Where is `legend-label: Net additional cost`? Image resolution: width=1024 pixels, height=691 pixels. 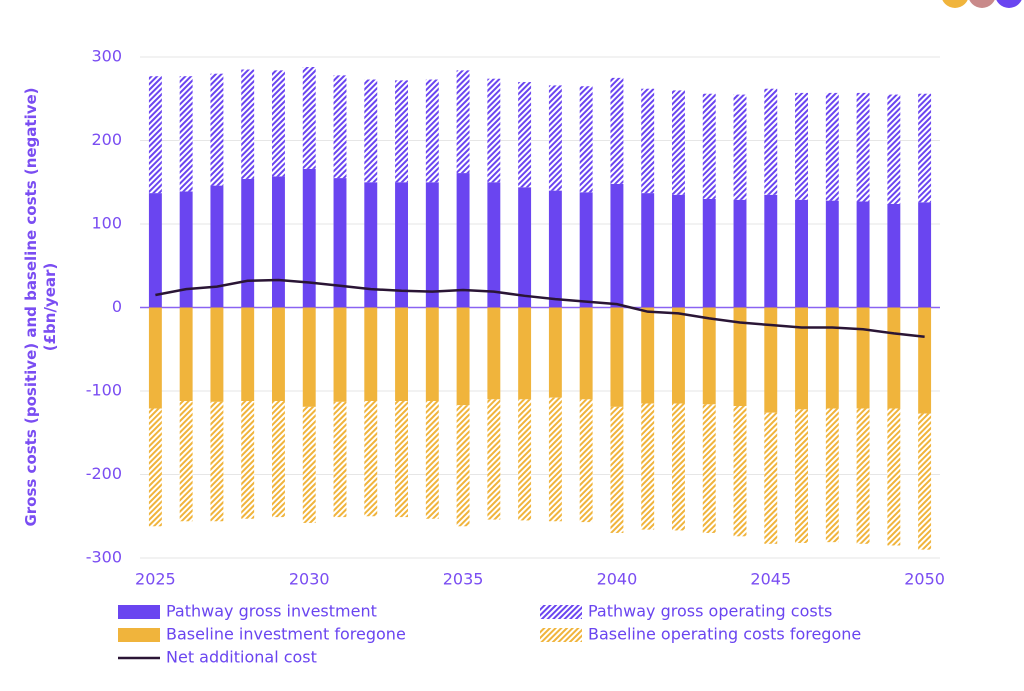 legend-label: Net additional cost is located at coordinates (241, 657).